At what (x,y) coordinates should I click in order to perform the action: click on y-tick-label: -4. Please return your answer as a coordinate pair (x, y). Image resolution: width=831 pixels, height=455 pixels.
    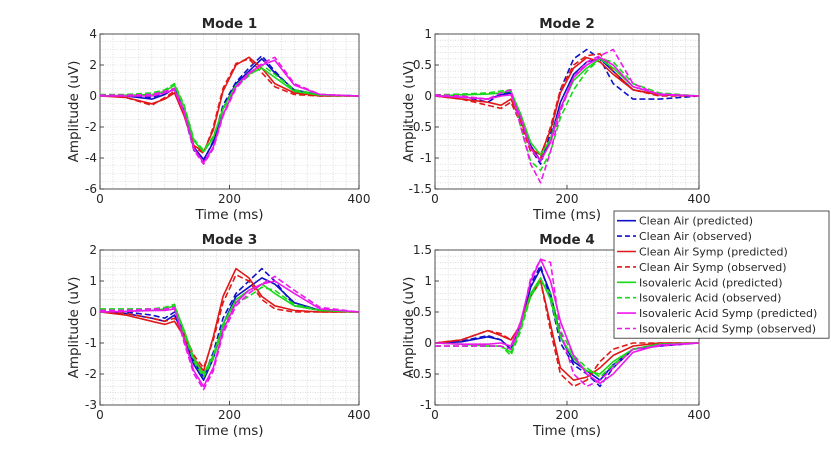
    Looking at the image, I should click on (91, 158).